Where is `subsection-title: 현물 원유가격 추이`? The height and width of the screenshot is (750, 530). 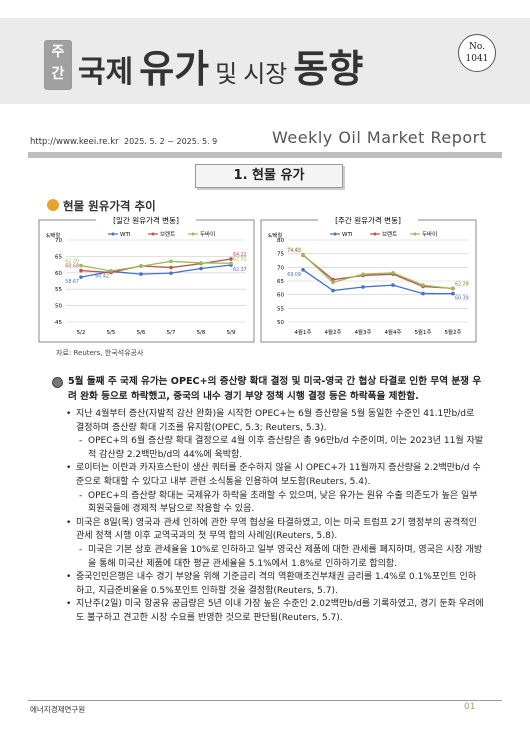 subsection-title: 현물 원유가격 추이 is located at coordinates (109, 206).